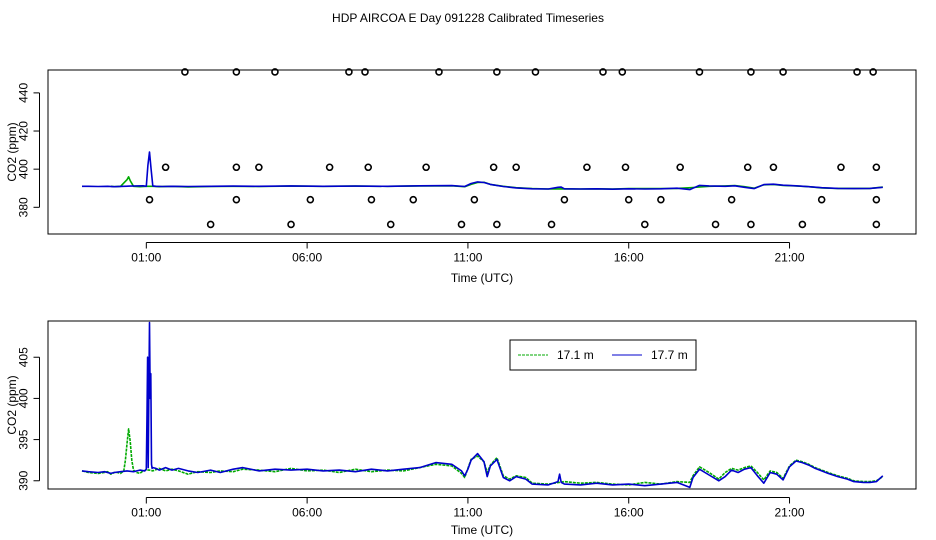 This screenshot has width=936, height=540. What do you see at coordinates (12, 151) in the screenshot?
I see `upper-y-label: CO2 (ppm)` at bounding box center [12, 151].